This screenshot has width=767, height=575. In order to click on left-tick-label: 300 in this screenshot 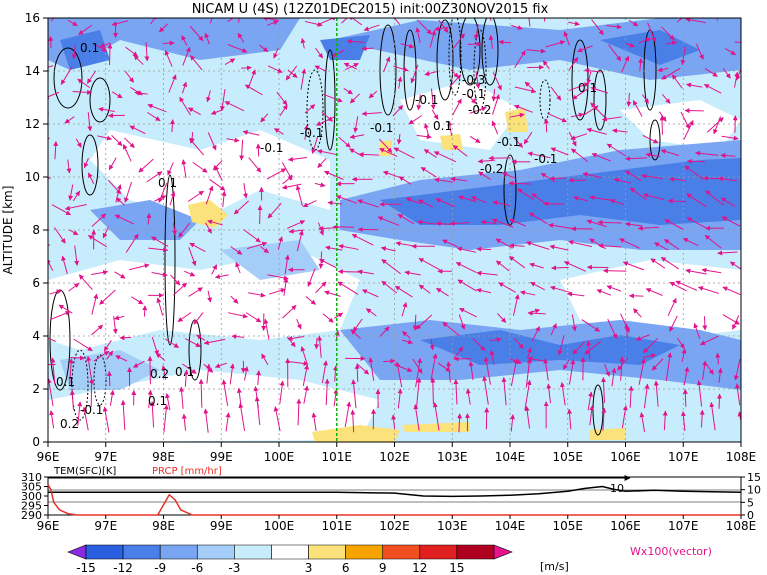, I will do `click(31, 496)`.